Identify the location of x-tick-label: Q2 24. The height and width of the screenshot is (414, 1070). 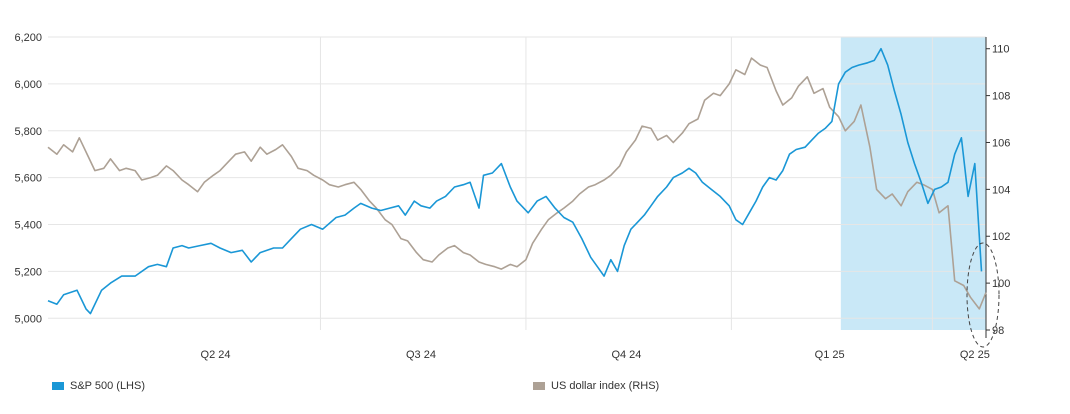
(216, 355).